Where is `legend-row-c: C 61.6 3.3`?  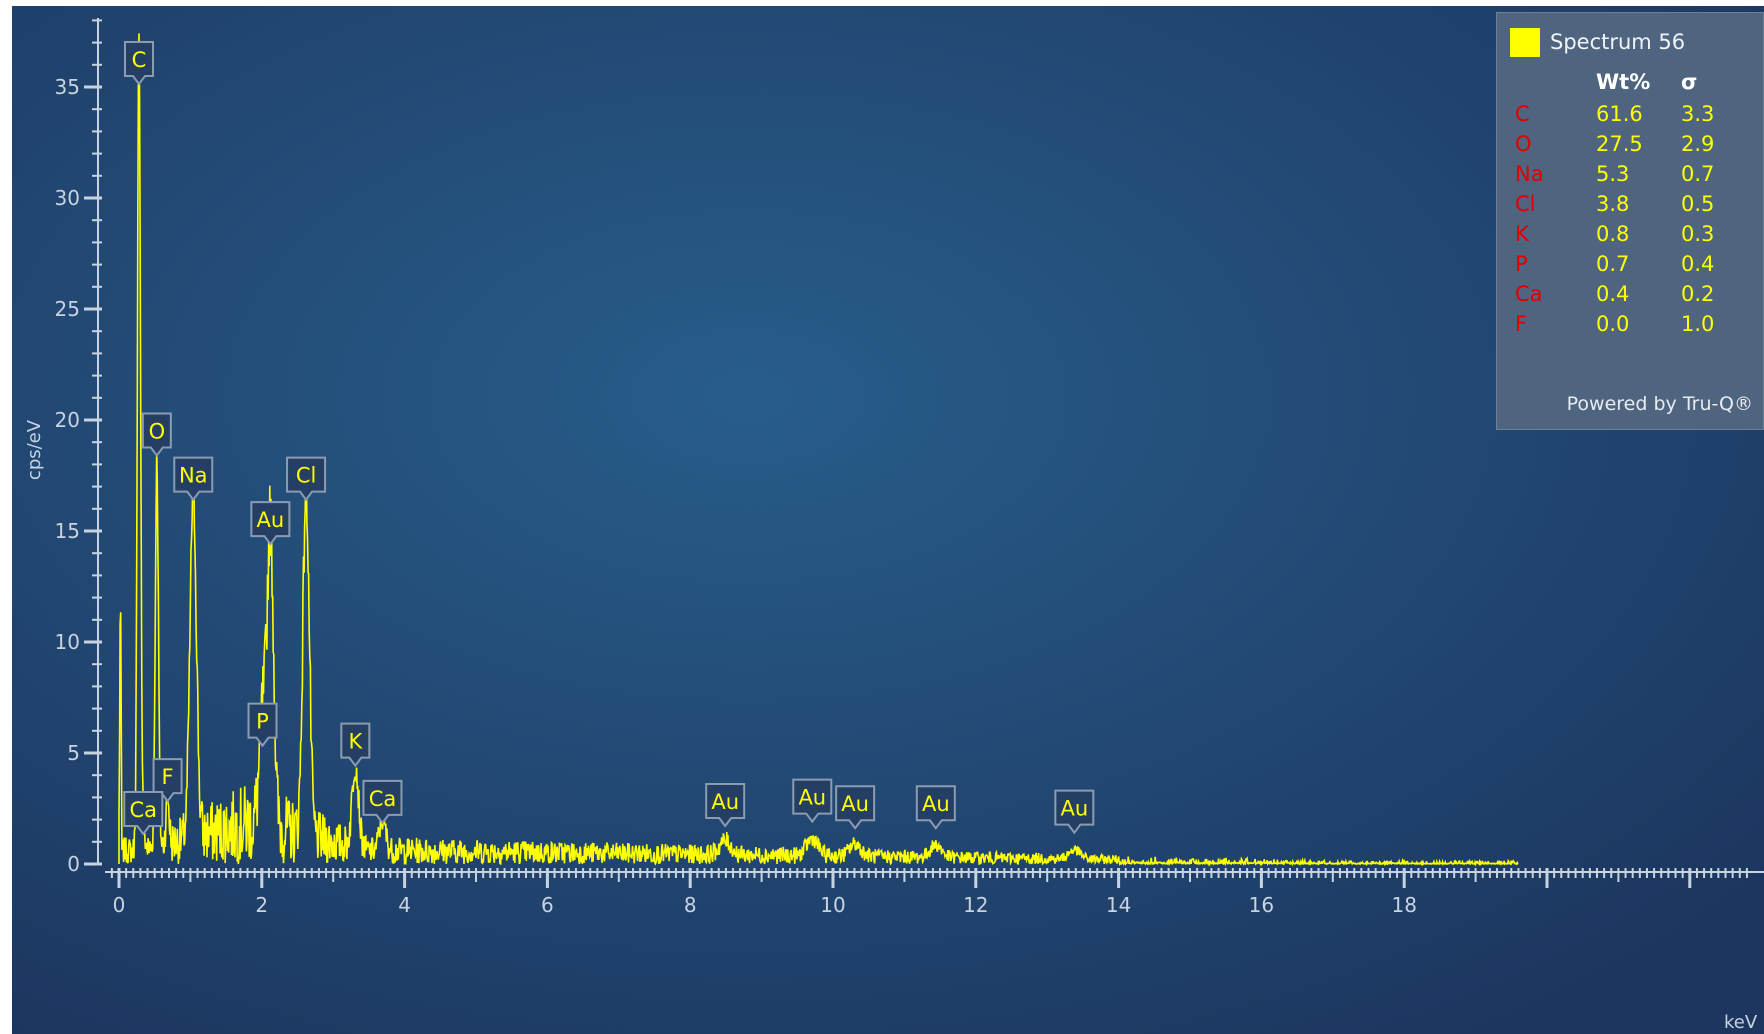
legend-row-c: C 61.6 3.3 is located at coordinates (1630, 119).